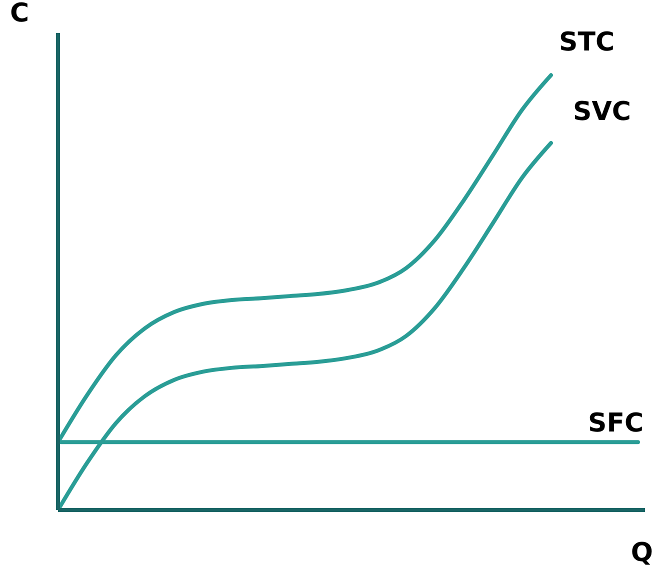 This screenshot has width=654, height=567. I want to click on series-label: SFC, so click(616, 423).